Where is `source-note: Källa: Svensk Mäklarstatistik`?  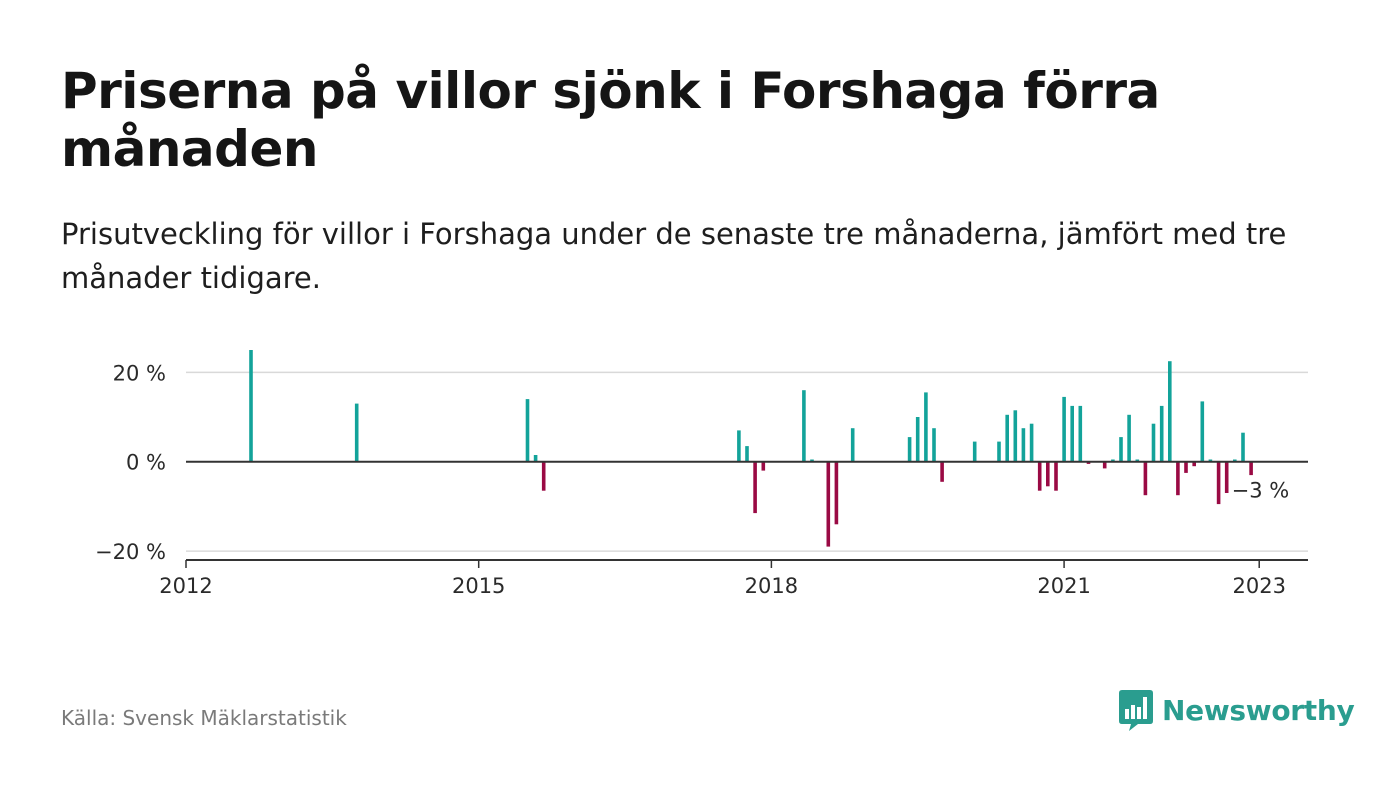
source-note: Källa: Svensk Mäklarstatistik is located at coordinates (204, 718).